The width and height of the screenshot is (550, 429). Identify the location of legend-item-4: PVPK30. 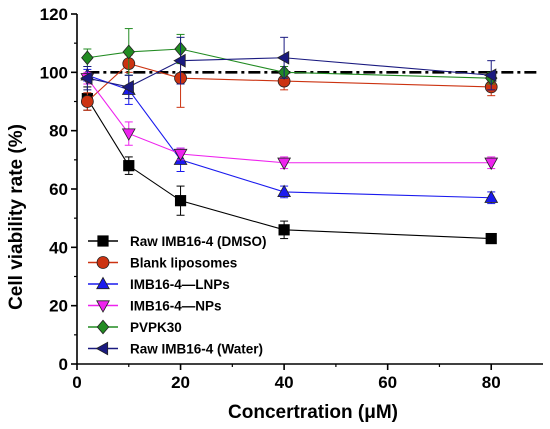
(135, 327).